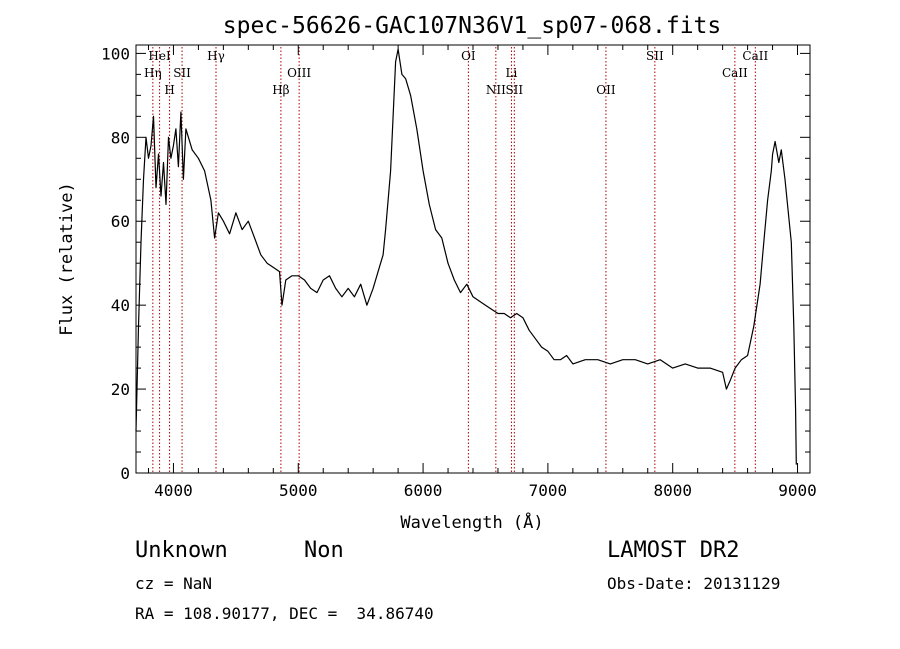  I want to click on x-tick-label: 4000, so click(173, 490).